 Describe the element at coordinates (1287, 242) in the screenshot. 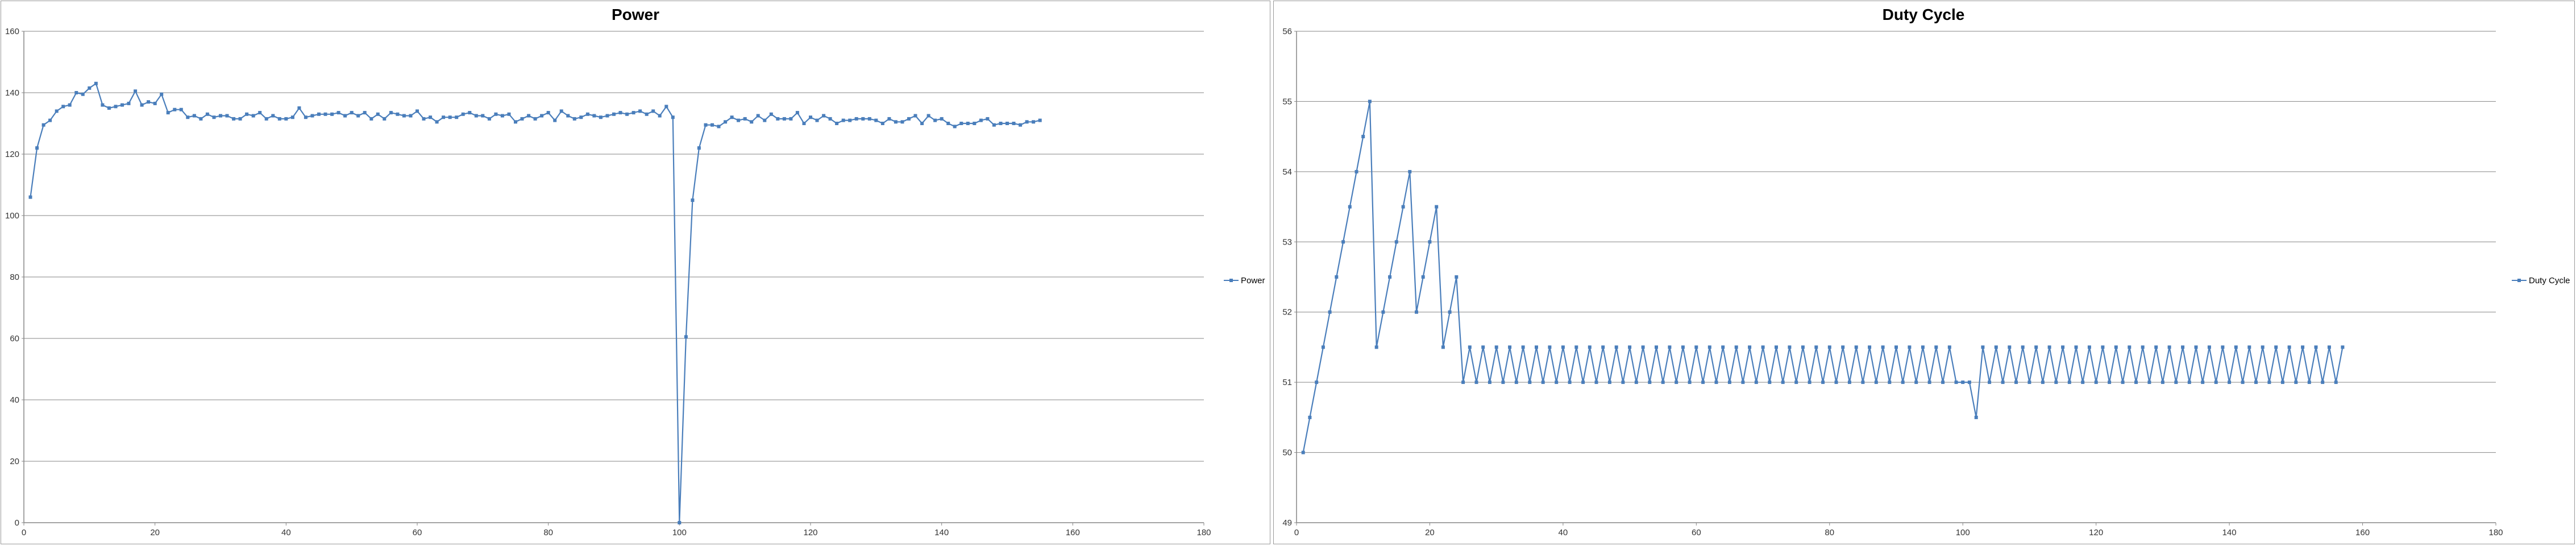

I see `y-tick-label: 53` at that location.